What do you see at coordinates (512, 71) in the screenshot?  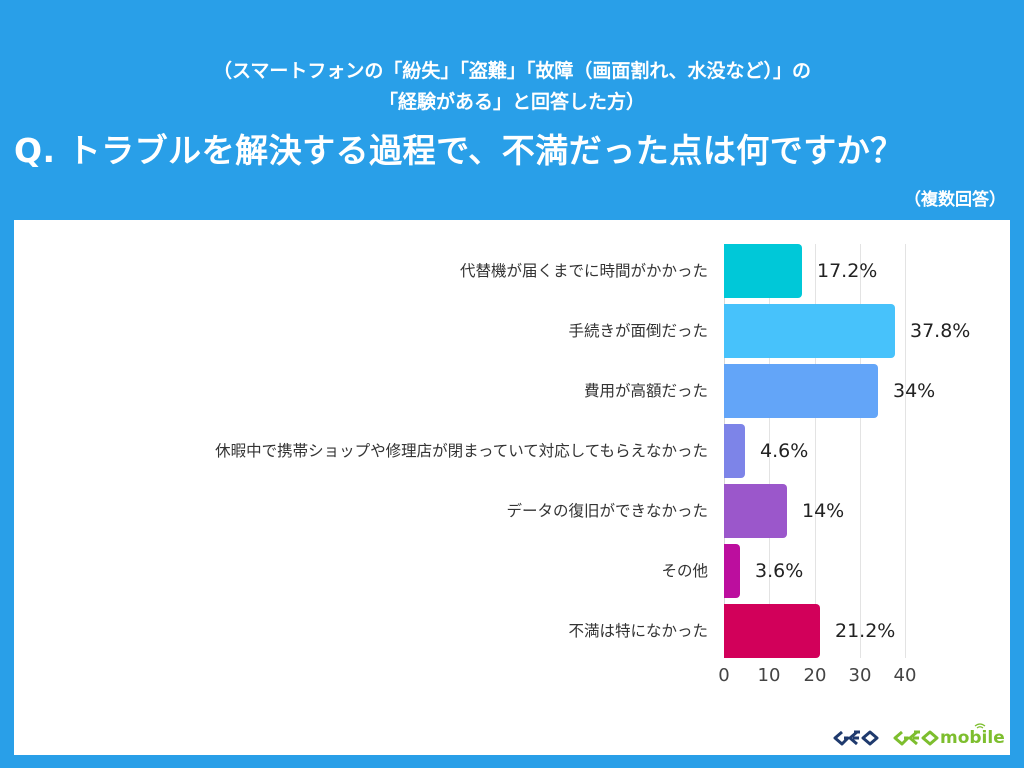 I see `subtitle-line-1: （スマートフォンの「紛失」「盗難」「故障（画面割れ、水没など）」の` at bounding box center [512, 71].